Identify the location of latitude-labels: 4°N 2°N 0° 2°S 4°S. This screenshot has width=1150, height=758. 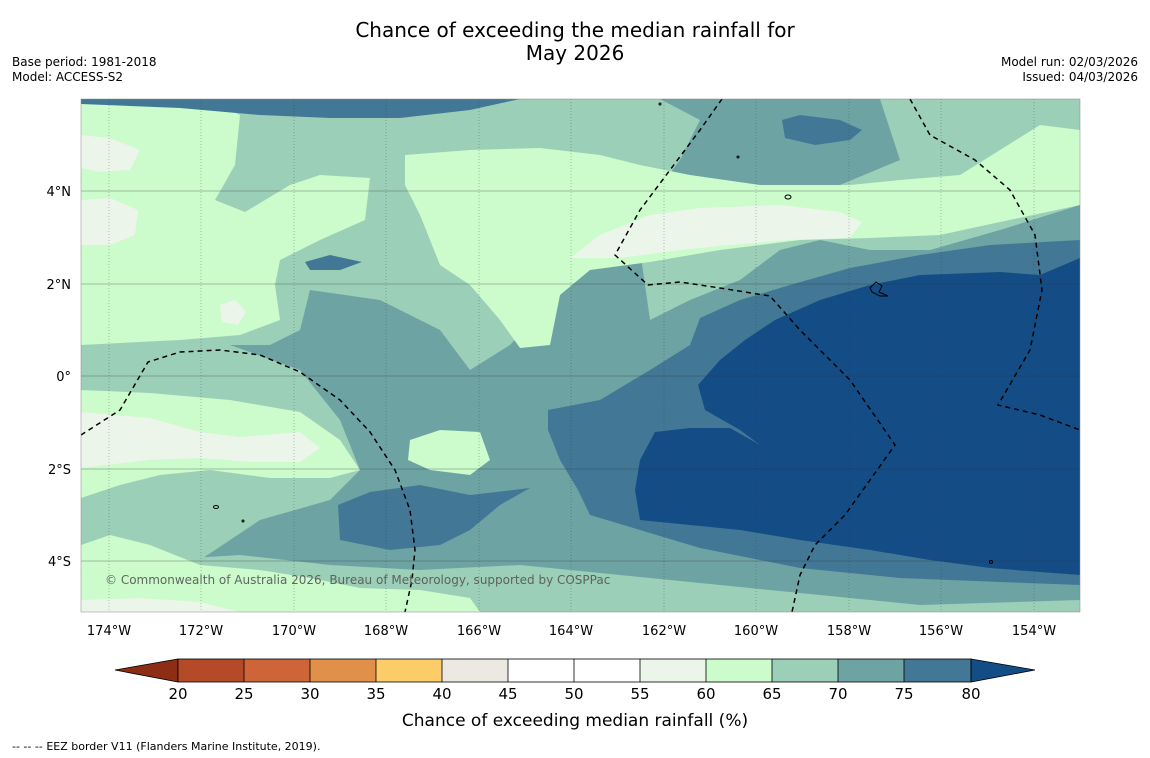
(59, 377).